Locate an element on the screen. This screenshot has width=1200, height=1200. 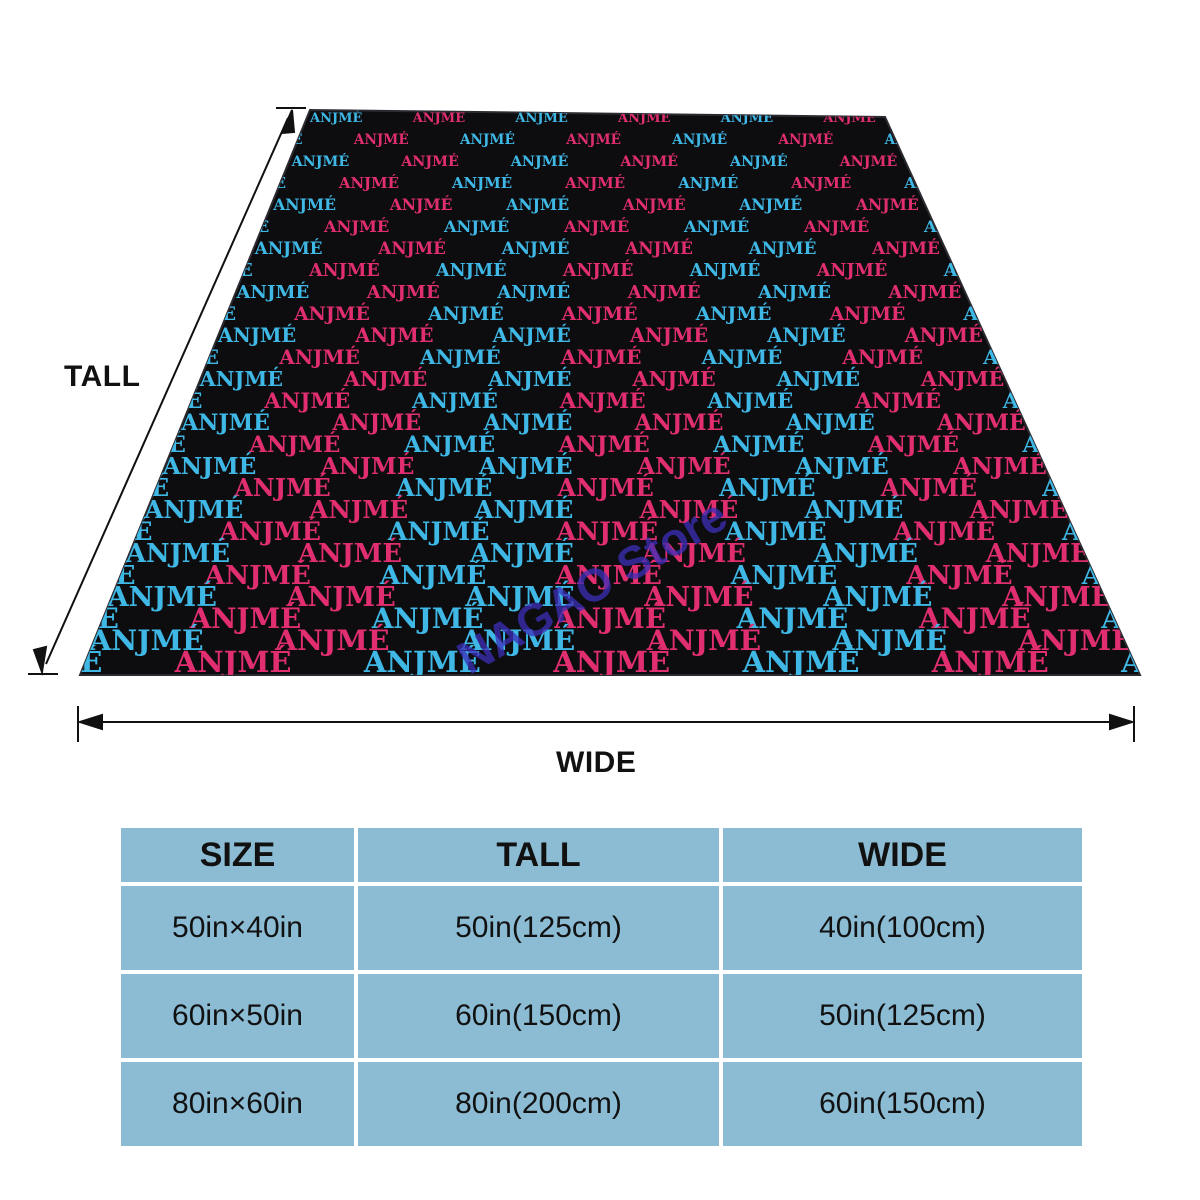
header-wide: WIDE is located at coordinates (902, 855).